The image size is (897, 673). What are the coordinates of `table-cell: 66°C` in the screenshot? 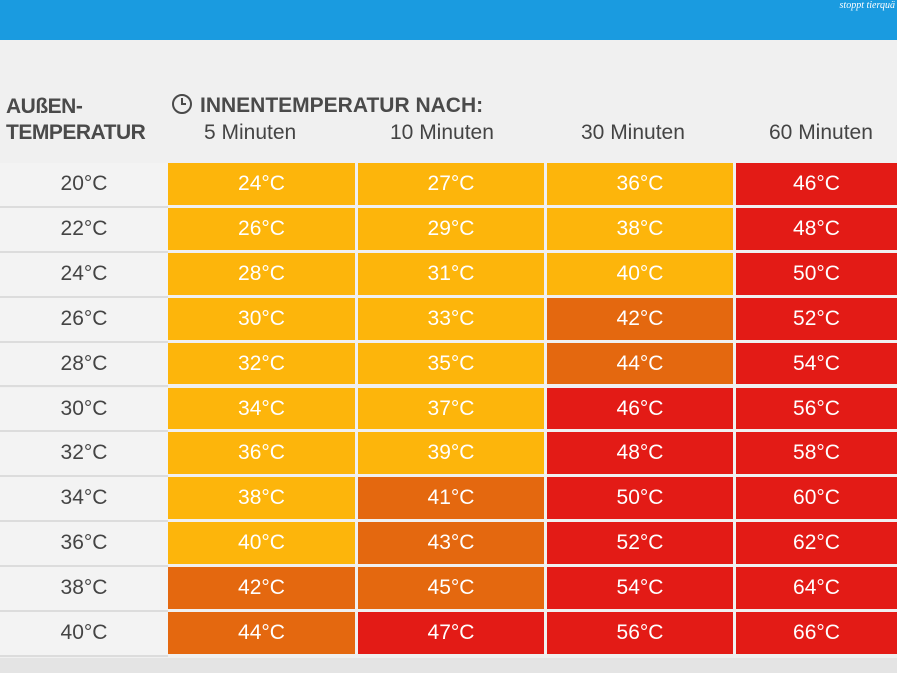 It's located at (816, 634).